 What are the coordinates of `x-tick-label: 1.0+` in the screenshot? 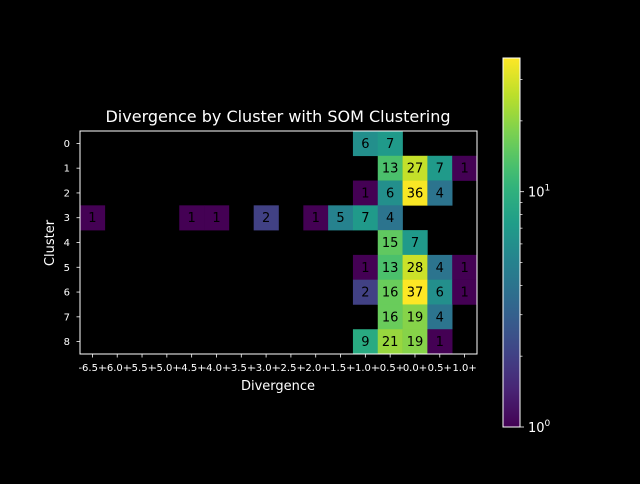 It's located at (464, 368).